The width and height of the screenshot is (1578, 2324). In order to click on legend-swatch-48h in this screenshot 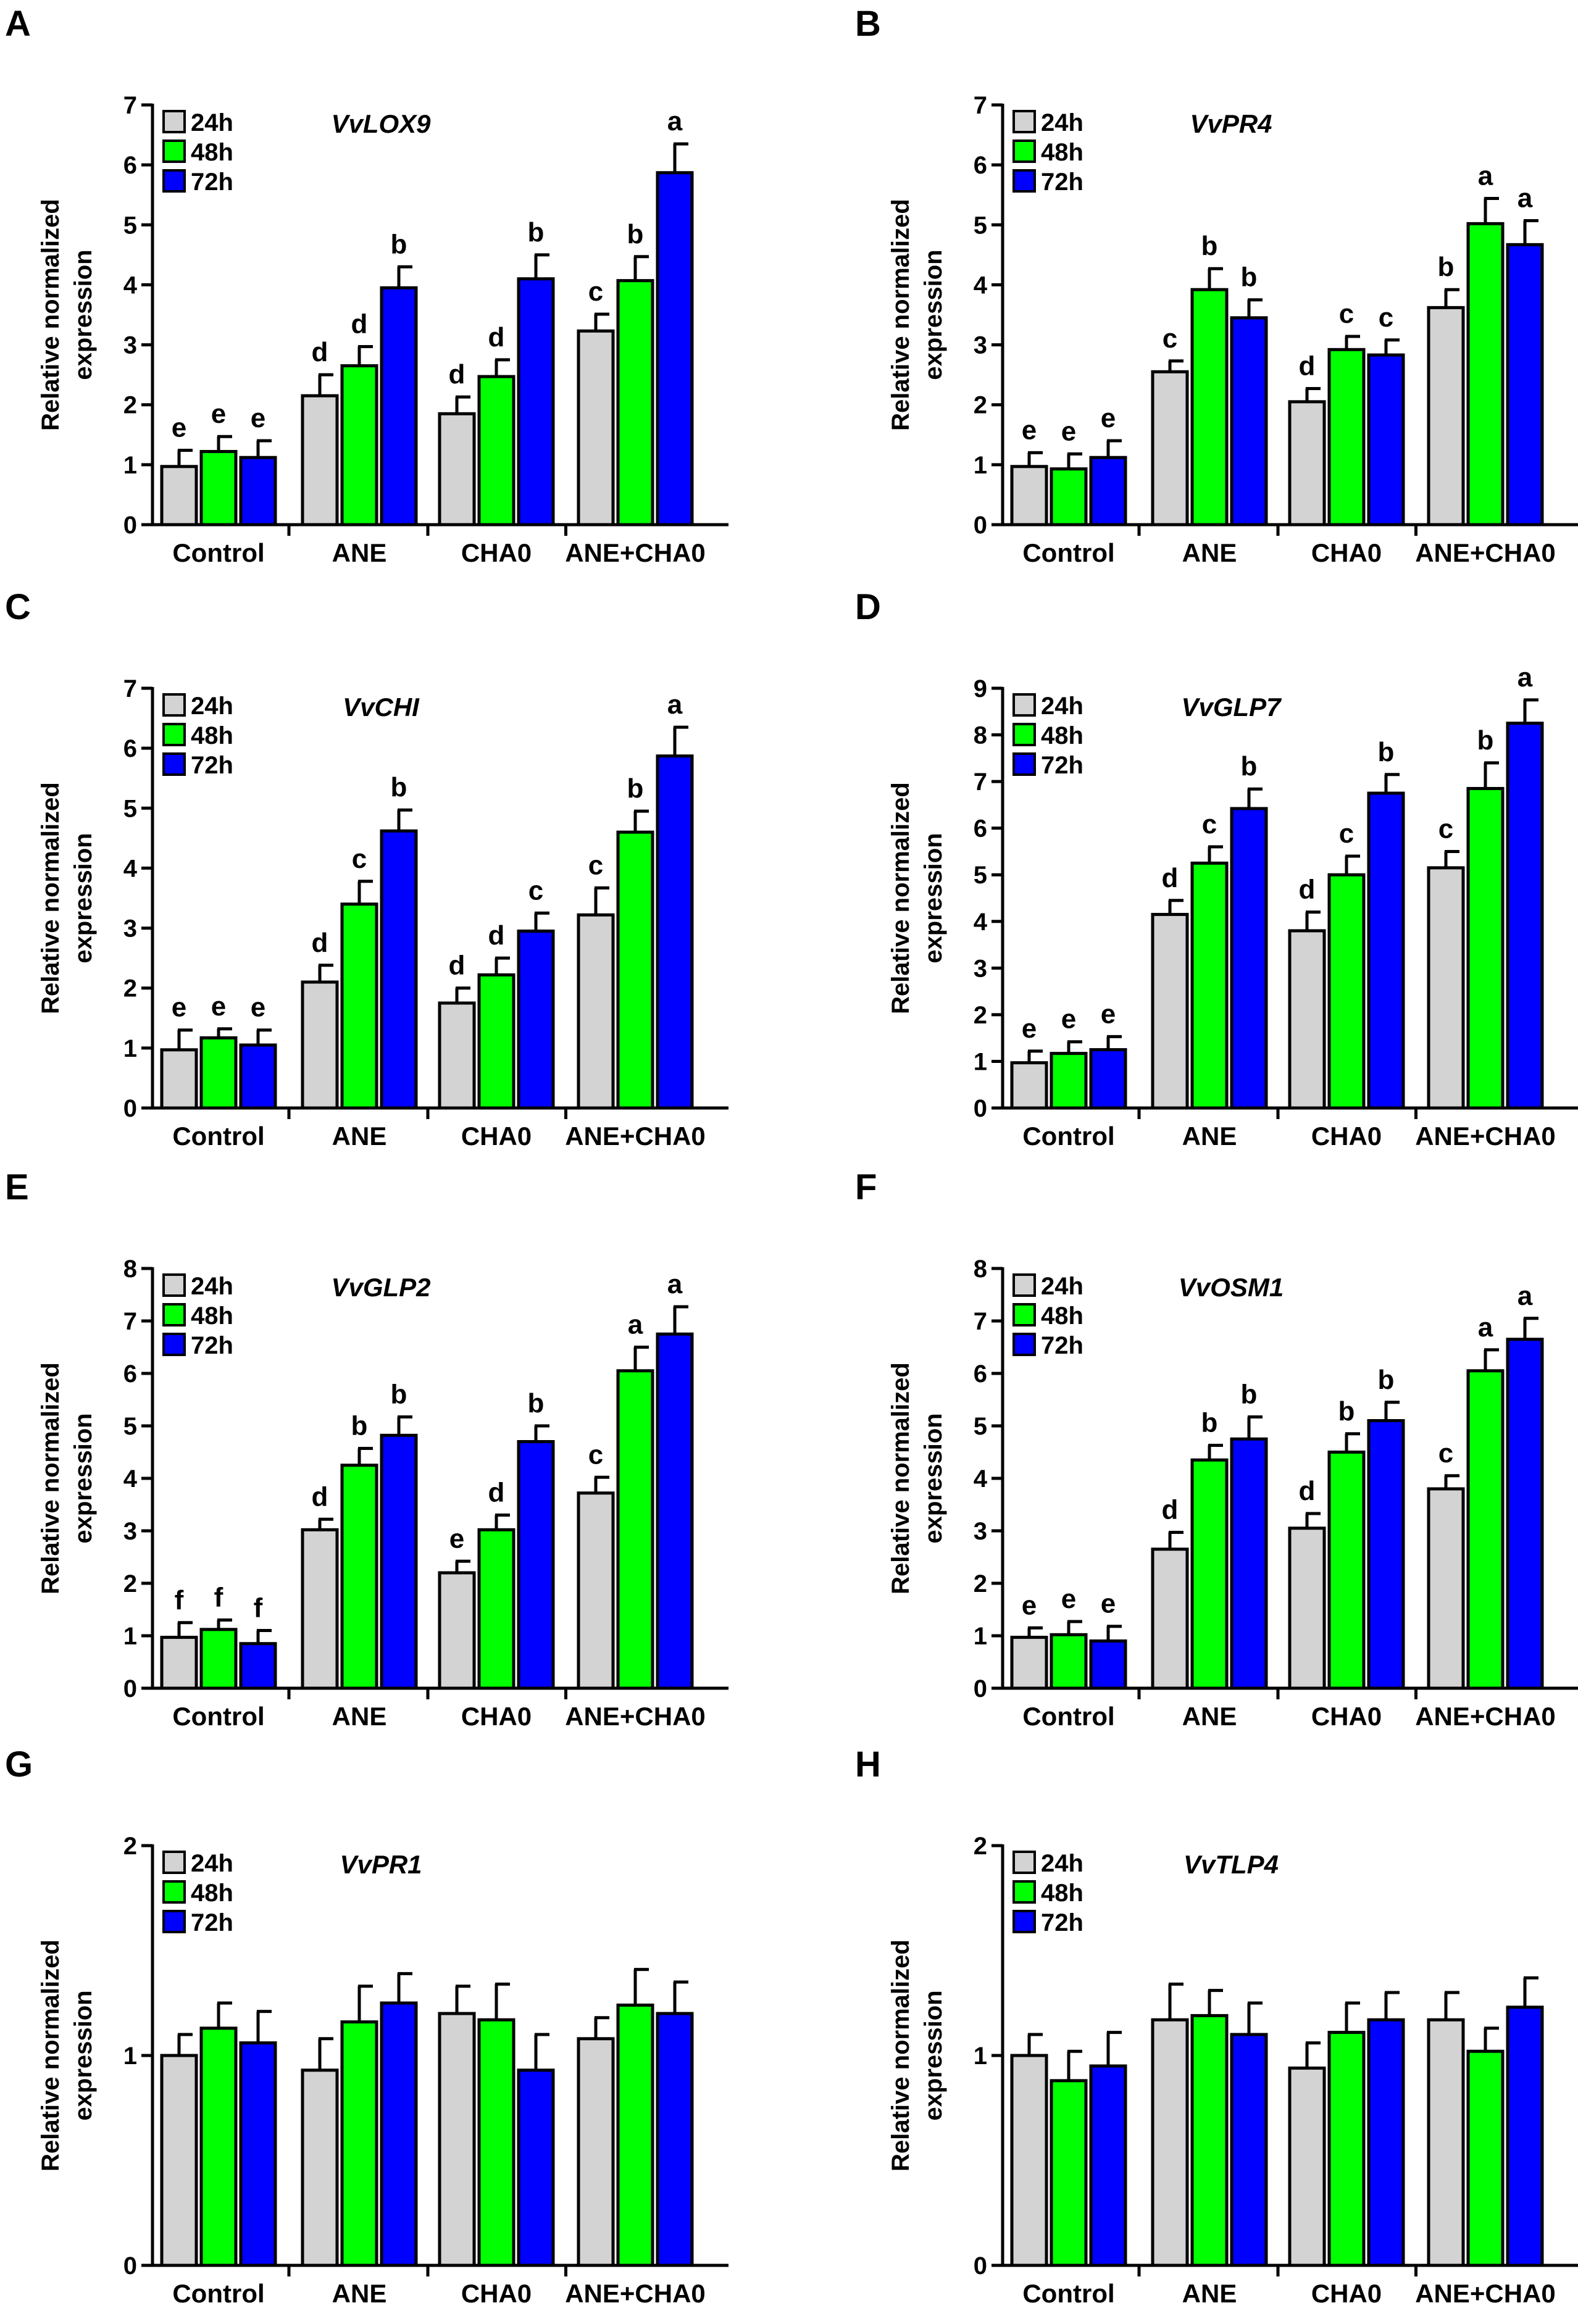, I will do `click(1024, 1315)`.